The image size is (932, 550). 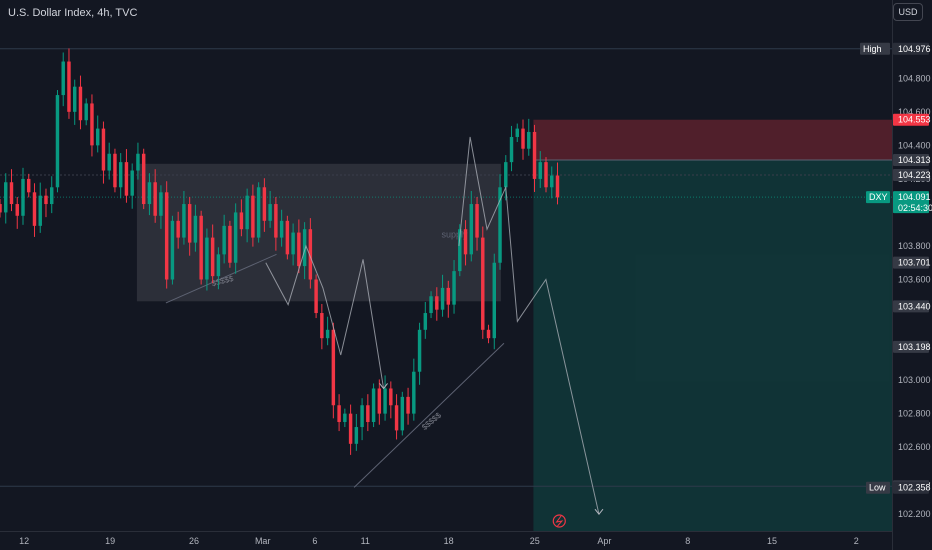 I want to click on y-tick-label: 104.800, so click(x=914, y=78).